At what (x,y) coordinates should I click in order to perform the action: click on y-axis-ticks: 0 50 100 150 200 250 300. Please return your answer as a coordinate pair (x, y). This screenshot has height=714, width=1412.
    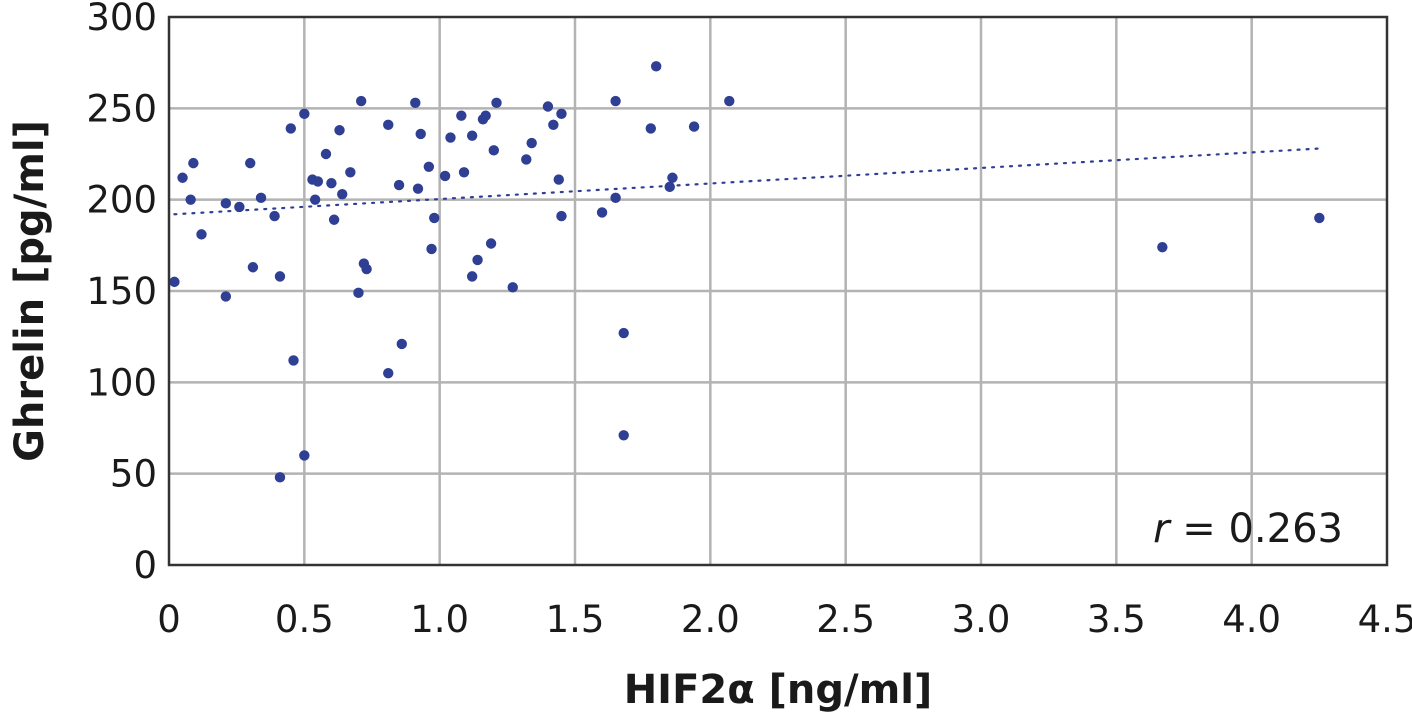
    Looking at the image, I should click on (121, 293).